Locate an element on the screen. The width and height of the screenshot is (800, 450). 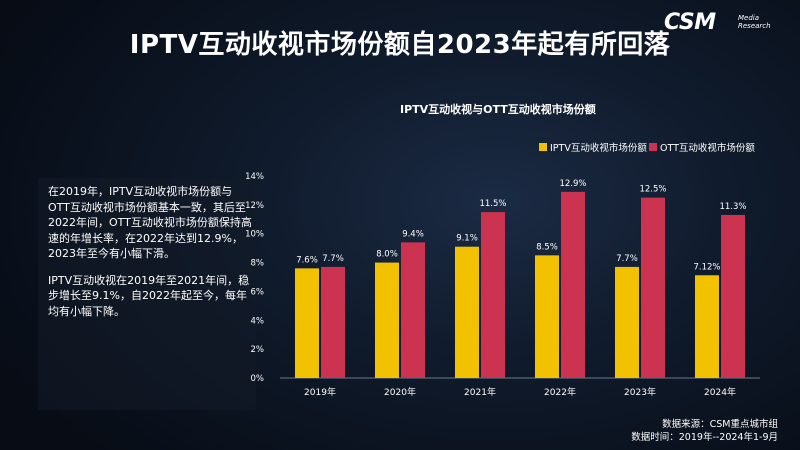
iptv-data-label: 7.6% is located at coordinates (307, 260).